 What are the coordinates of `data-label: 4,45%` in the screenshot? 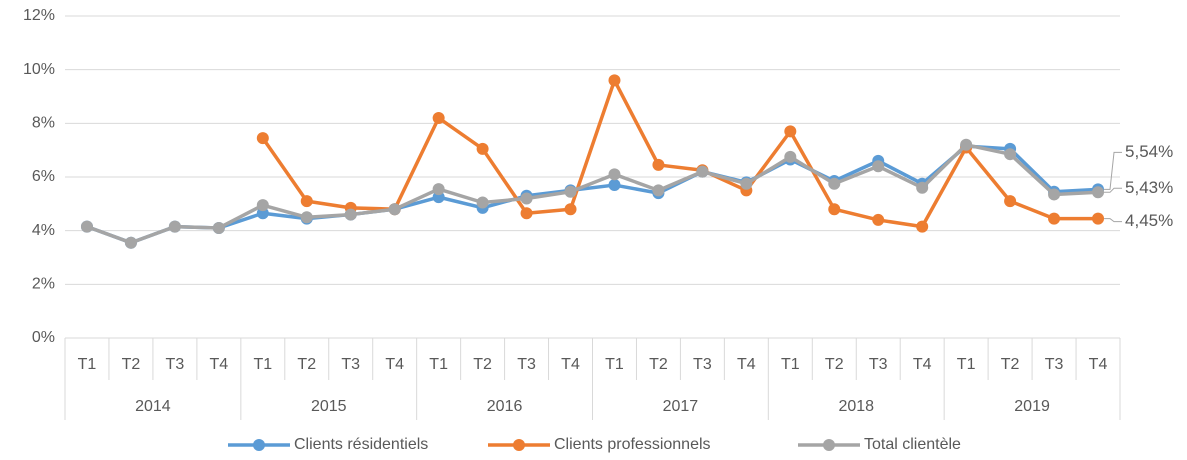 It's located at (1149, 220).